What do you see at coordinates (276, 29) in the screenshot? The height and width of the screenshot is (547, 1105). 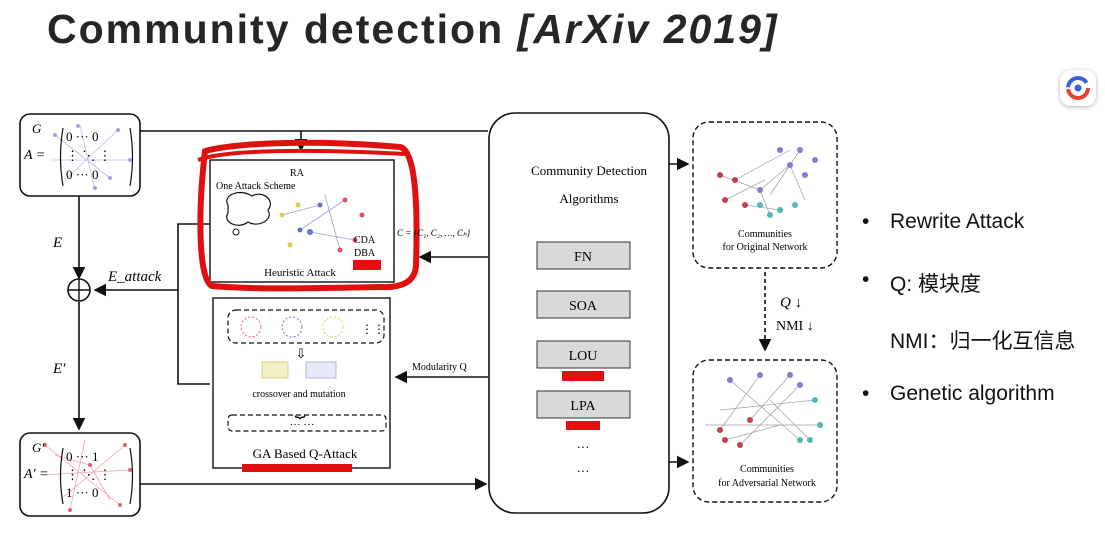 I see `title-text: Community detection` at bounding box center [276, 29].